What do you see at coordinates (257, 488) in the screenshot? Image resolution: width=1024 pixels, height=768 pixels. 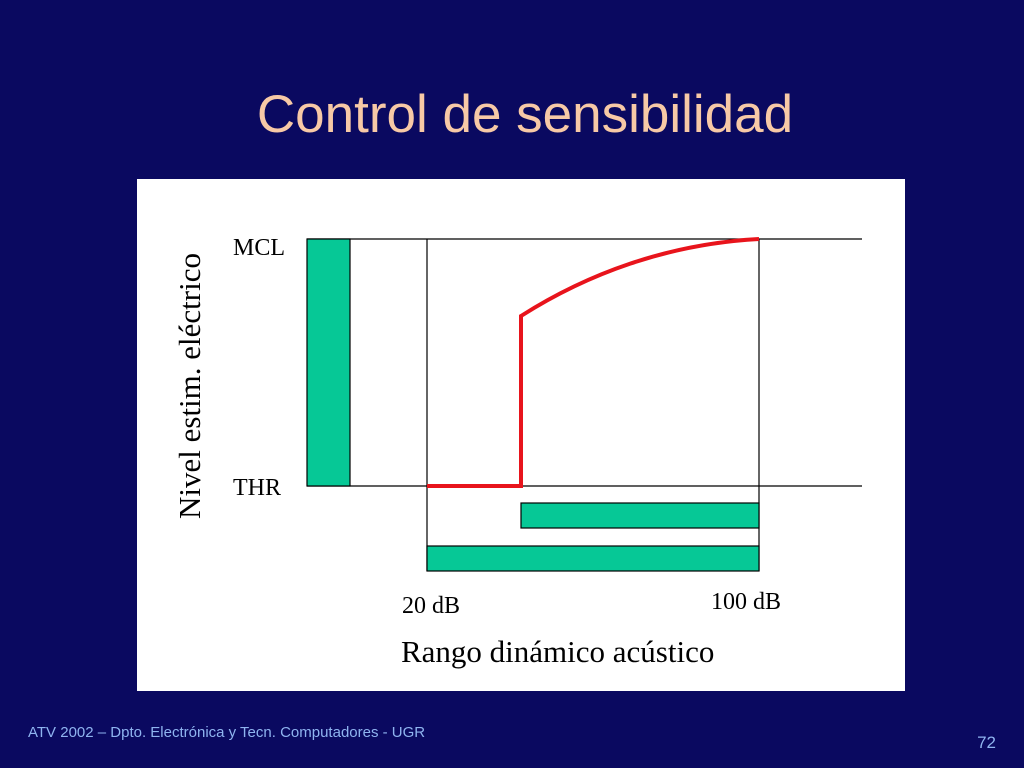 I see `thr-label: THR` at bounding box center [257, 488].